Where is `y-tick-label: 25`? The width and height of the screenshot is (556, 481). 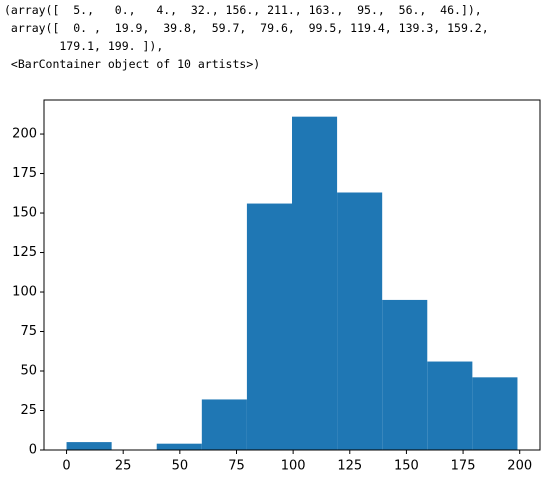
y-tick-label: 25 is located at coordinates (28, 410).